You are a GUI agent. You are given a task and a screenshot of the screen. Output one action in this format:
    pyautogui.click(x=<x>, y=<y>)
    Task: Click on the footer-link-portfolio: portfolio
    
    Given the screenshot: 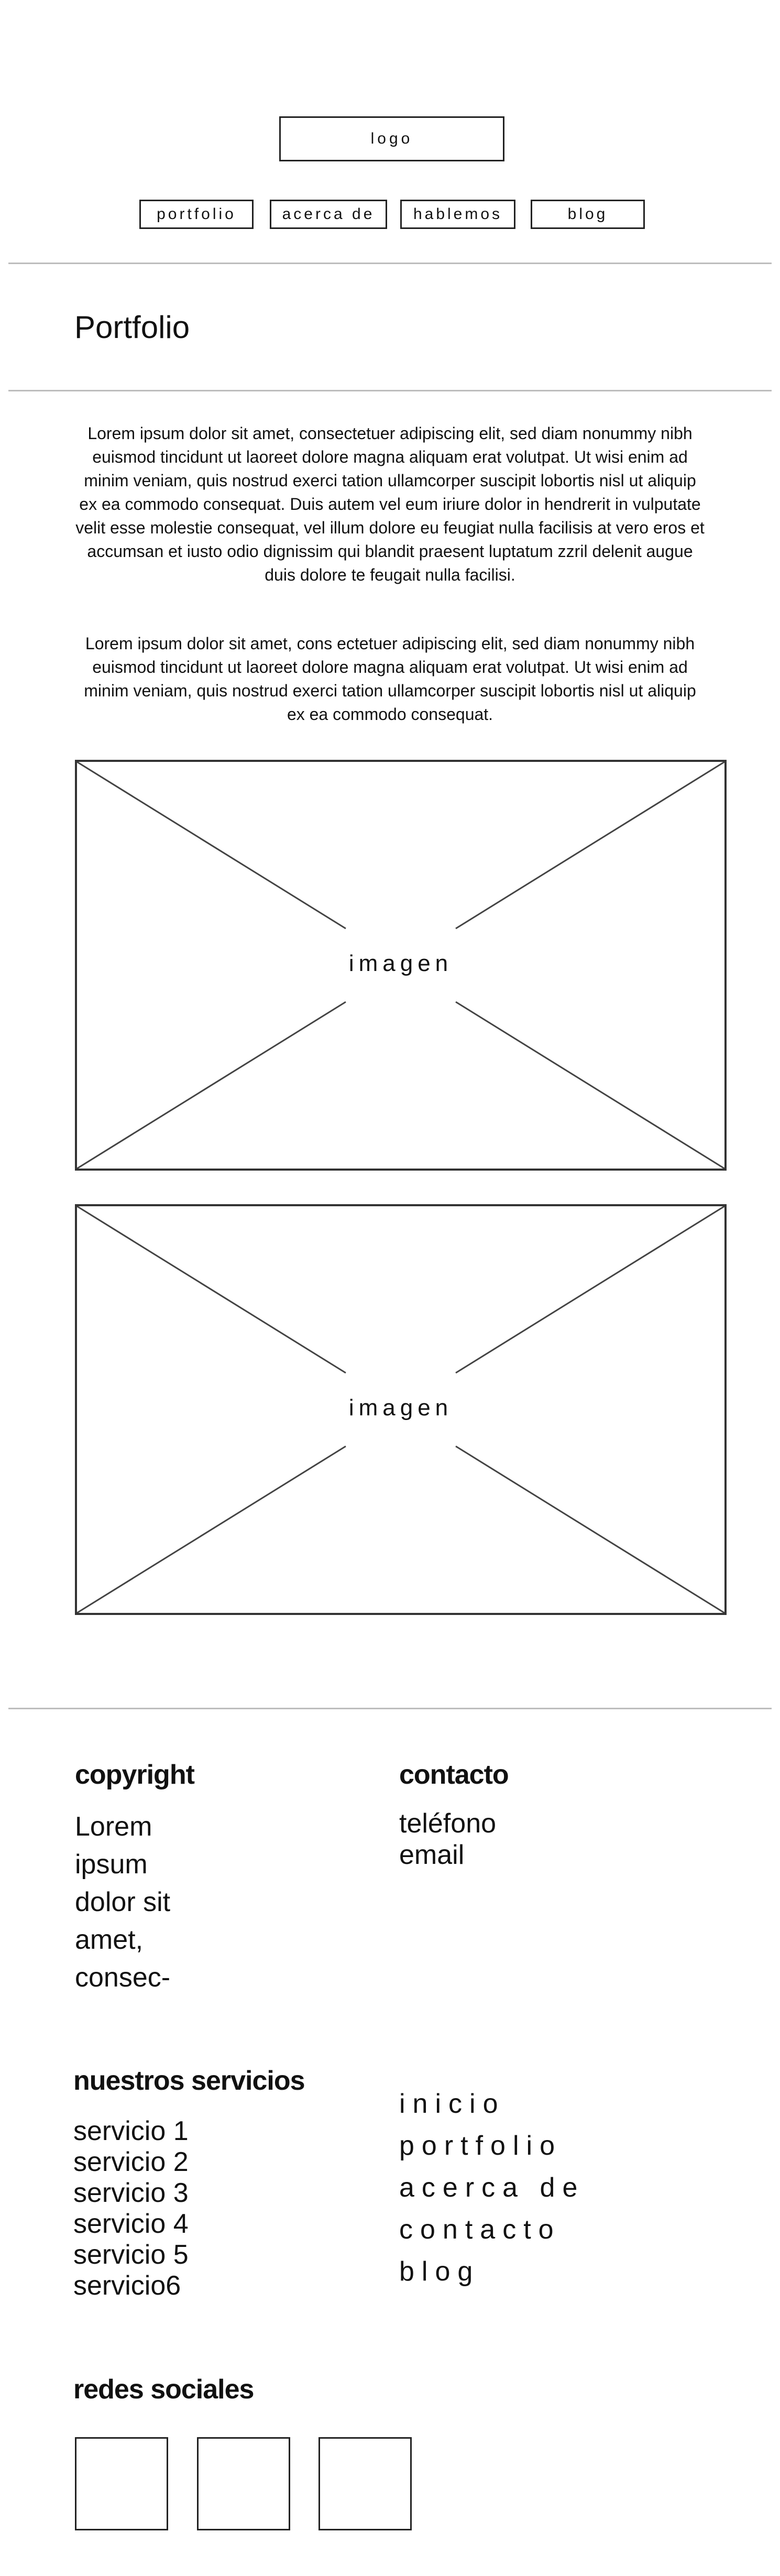 What is the action you would take?
    pyautogui.click(x=480, y=2146)
    